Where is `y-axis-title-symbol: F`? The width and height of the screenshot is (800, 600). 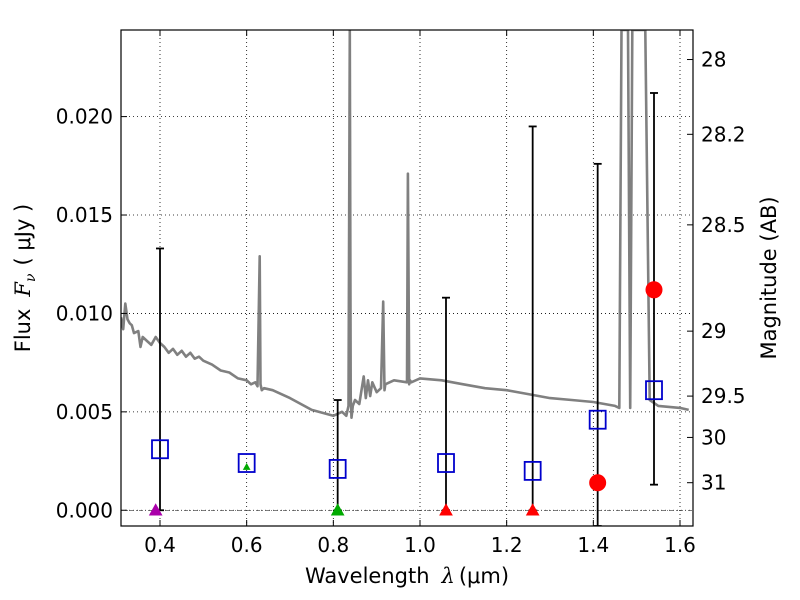
y-axis-title-symbol: F is located at coordinates (23, 289).